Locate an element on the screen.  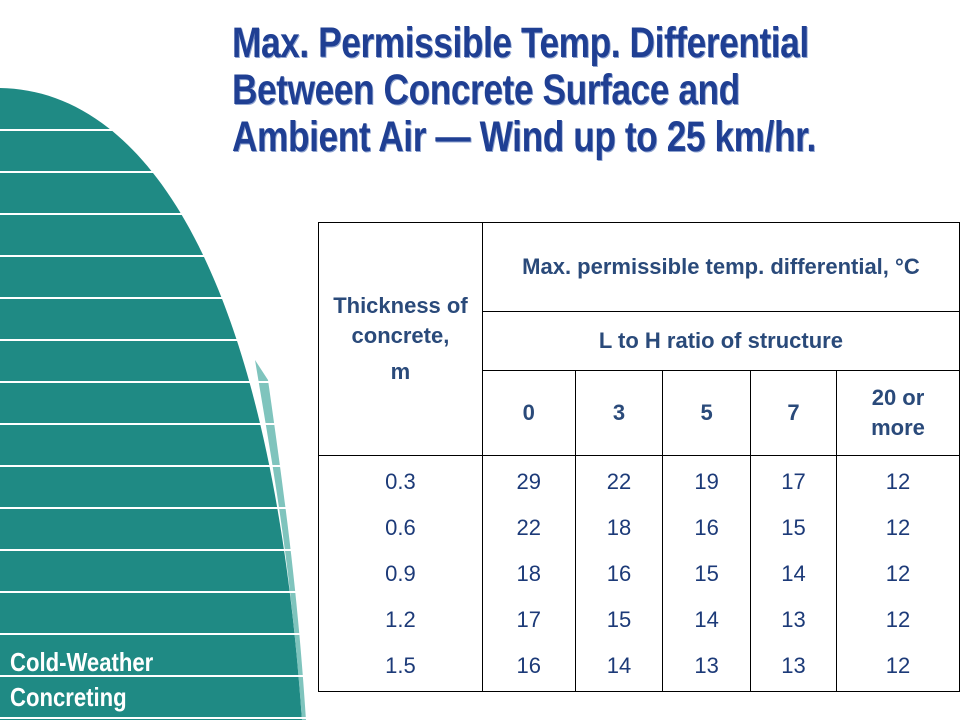
ratio-header: 20 or more is located at coordinates (898, 413).